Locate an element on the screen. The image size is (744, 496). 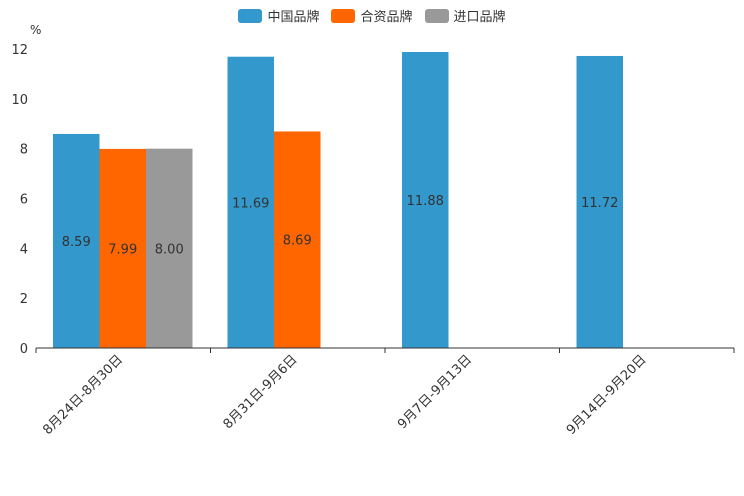
y-tick-label-2: 2 is located at coordinates (24, 299).